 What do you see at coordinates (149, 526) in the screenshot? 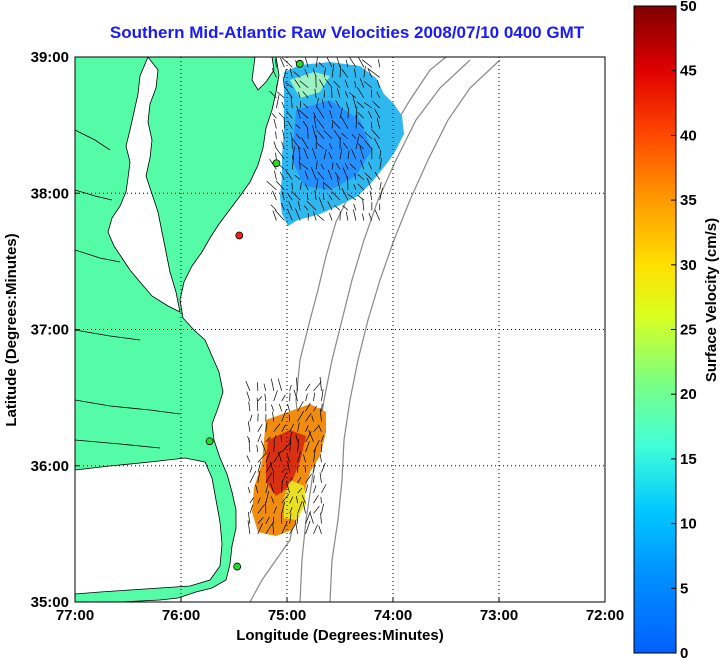
I see `pamlico-sound` at bounding box center [149, 526].